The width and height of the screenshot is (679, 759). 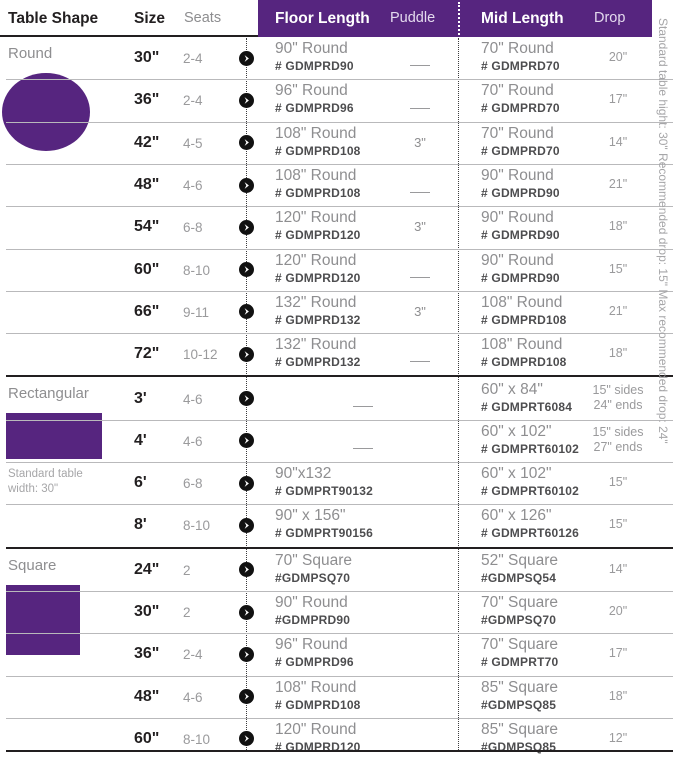 What do you see at coordinates (140, 440) in the screenshot?
I see `cell-size: 4'` at bounding box center [140, 440].